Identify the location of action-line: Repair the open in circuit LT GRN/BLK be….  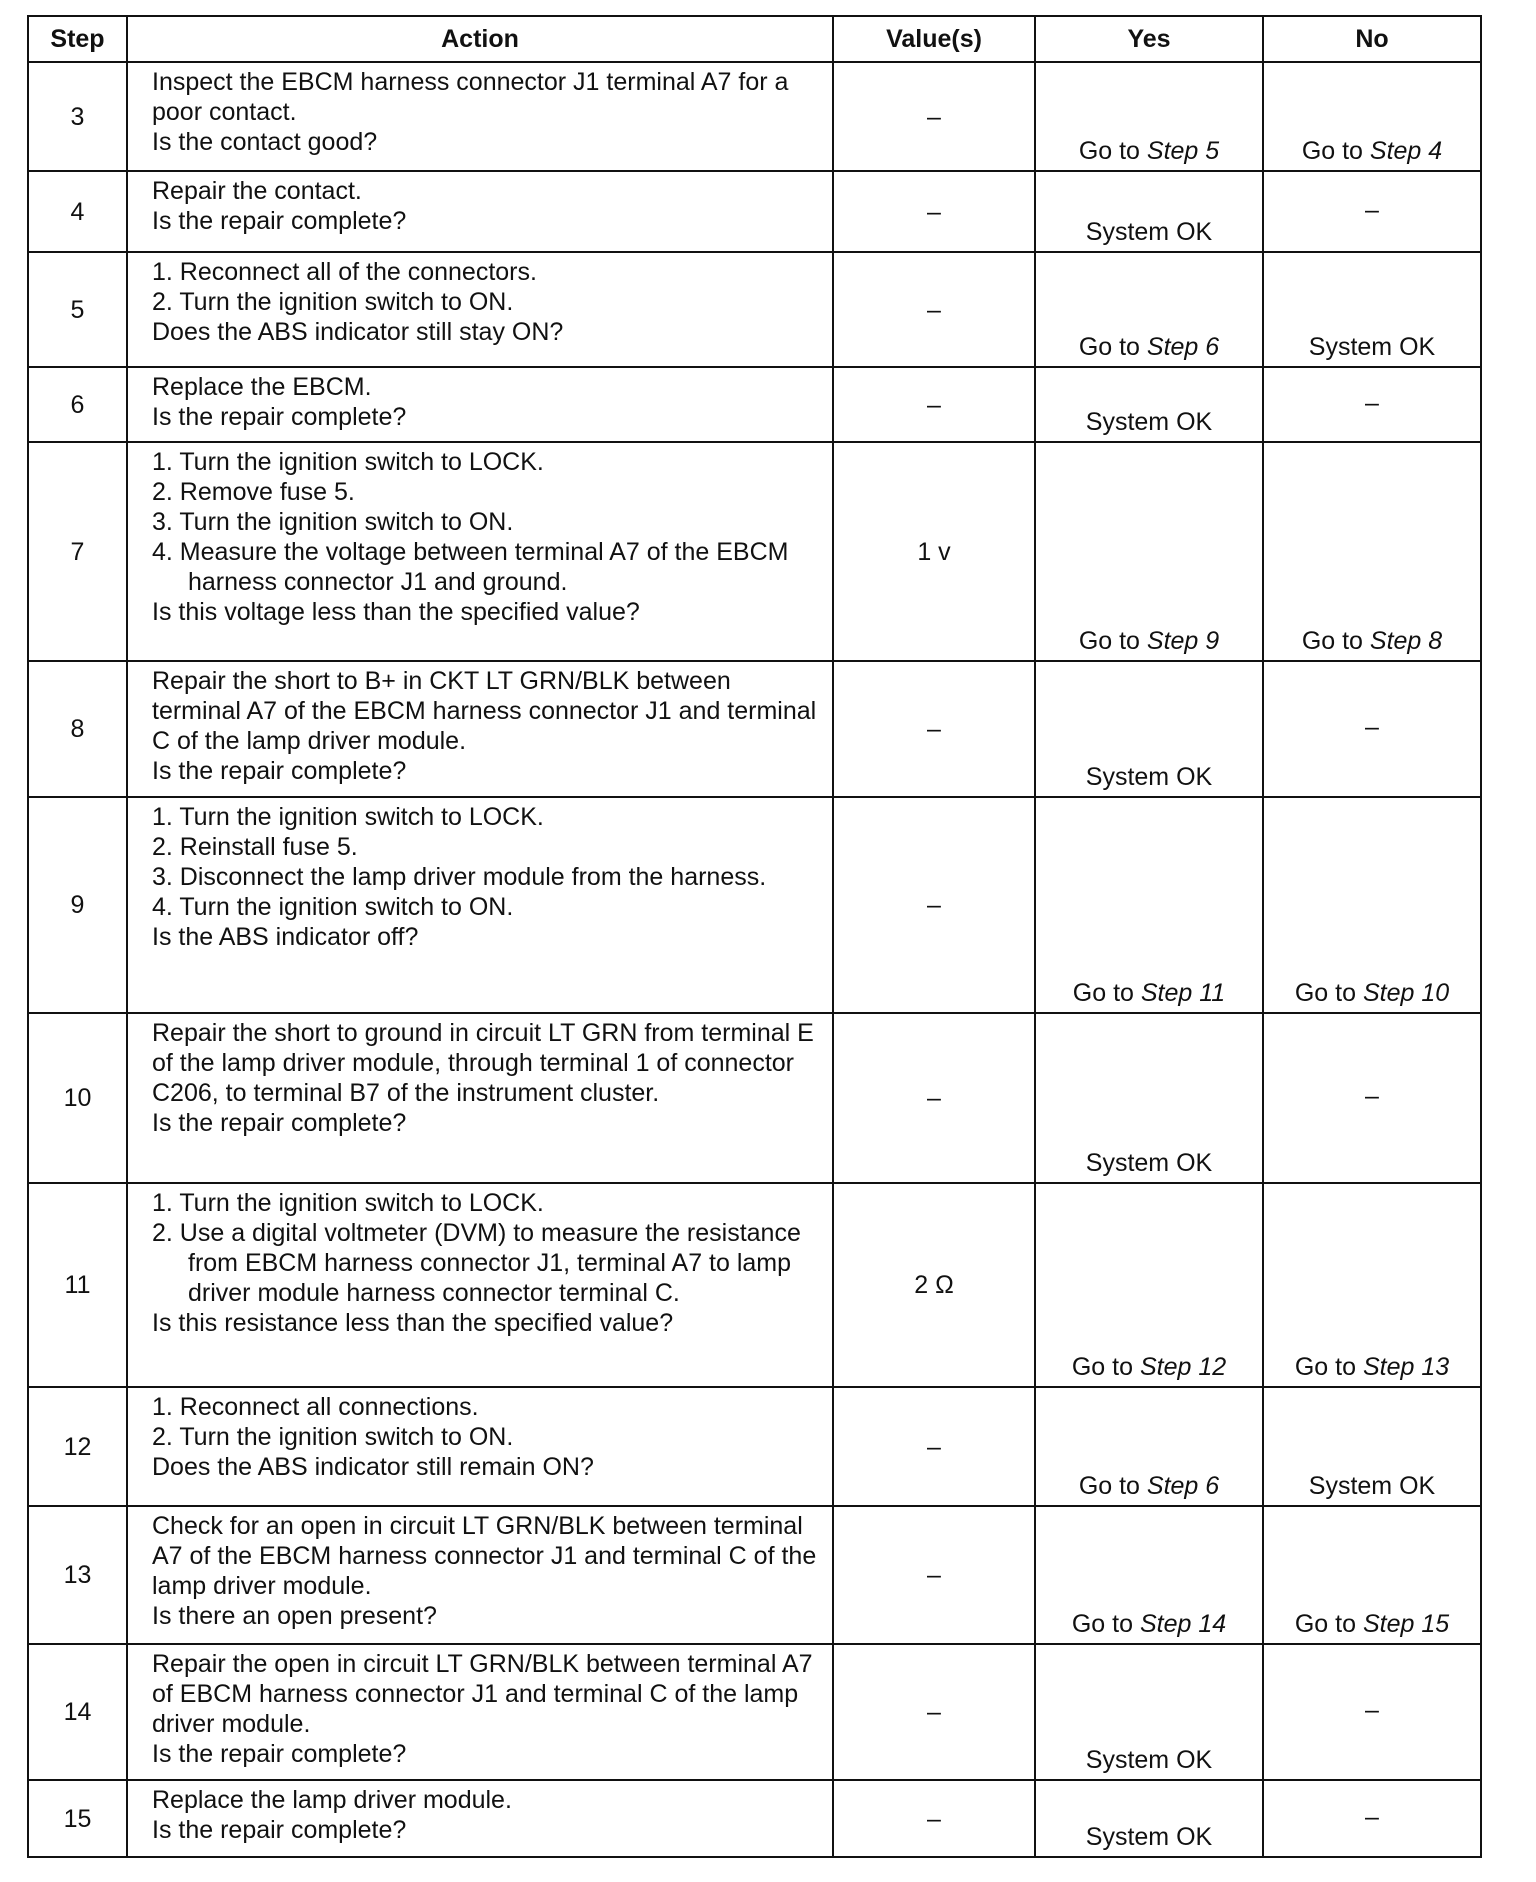
(482, 1694).